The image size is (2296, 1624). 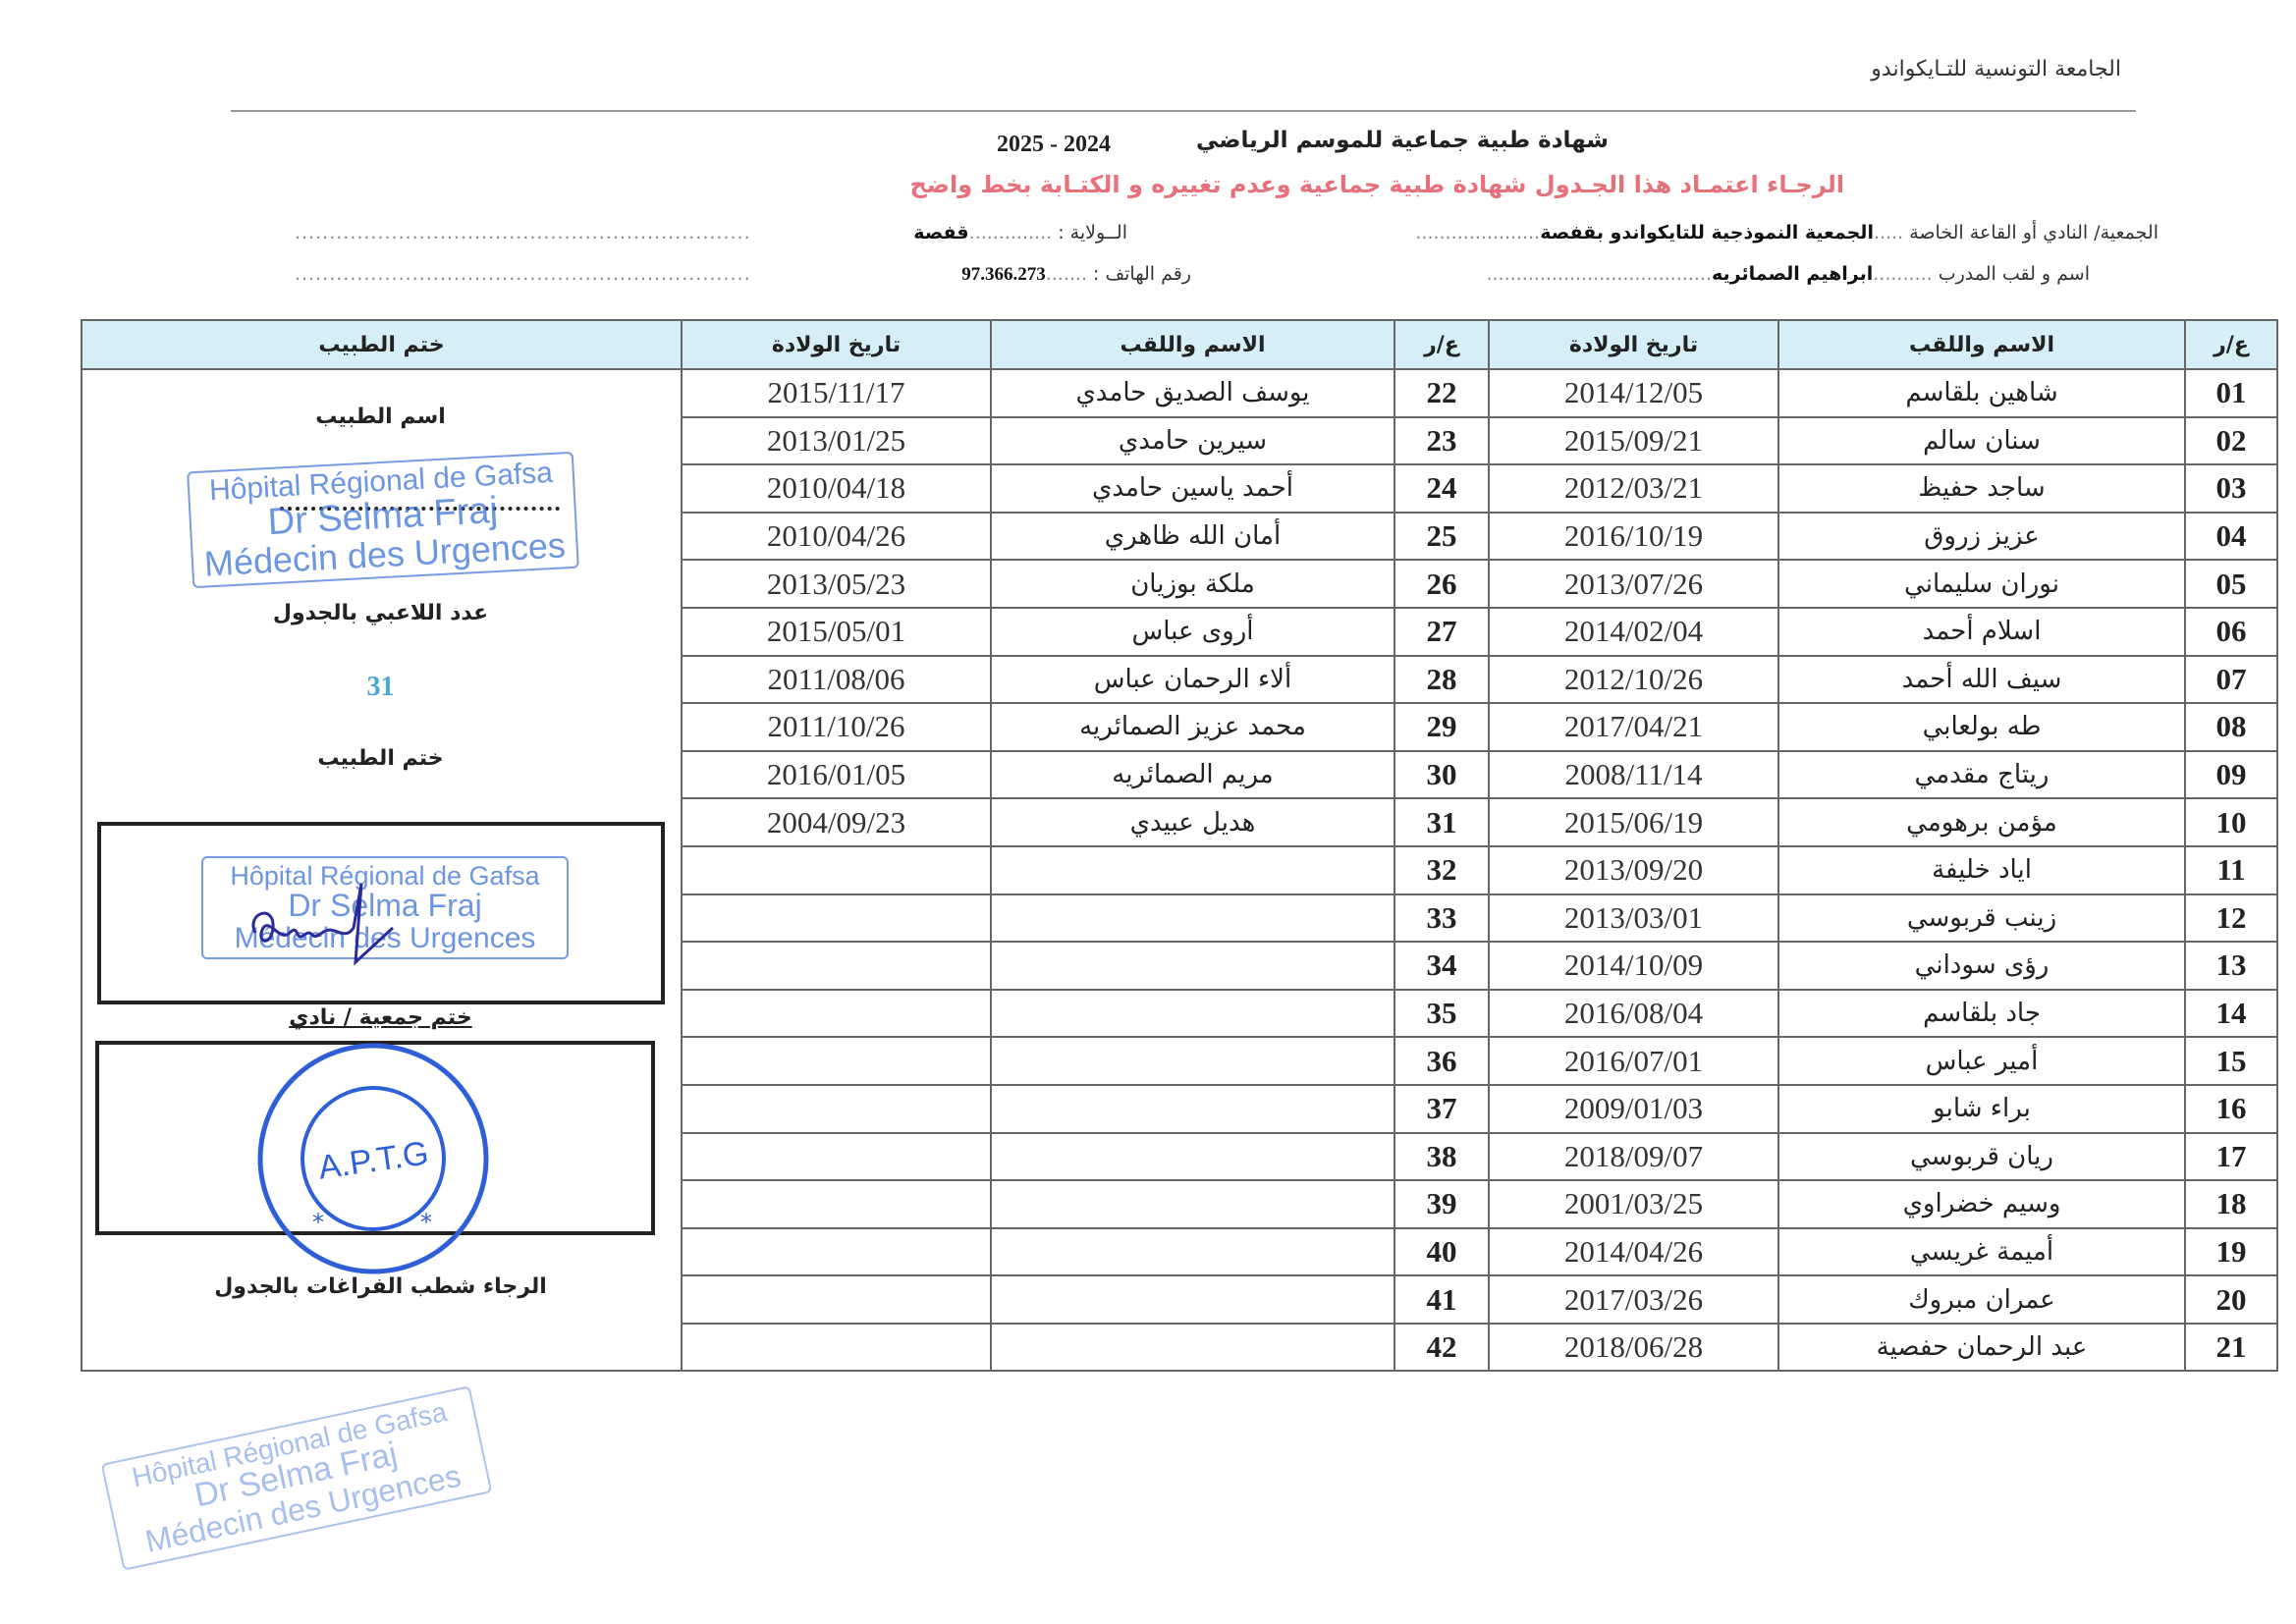 I want to click on stamp-text: Médecin des Urgences, so click(x=385, y=937).